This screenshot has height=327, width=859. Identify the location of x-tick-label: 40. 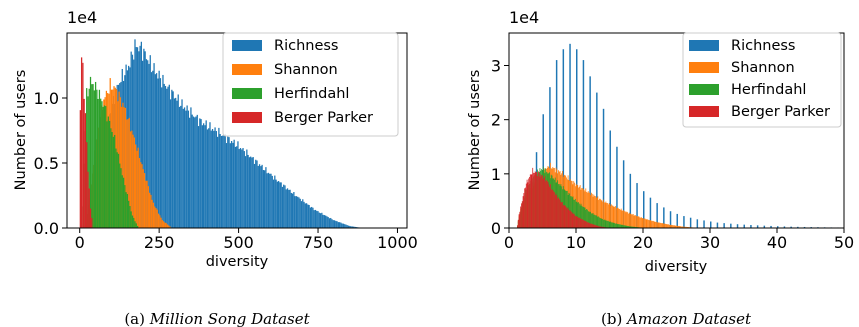
(777, 242).